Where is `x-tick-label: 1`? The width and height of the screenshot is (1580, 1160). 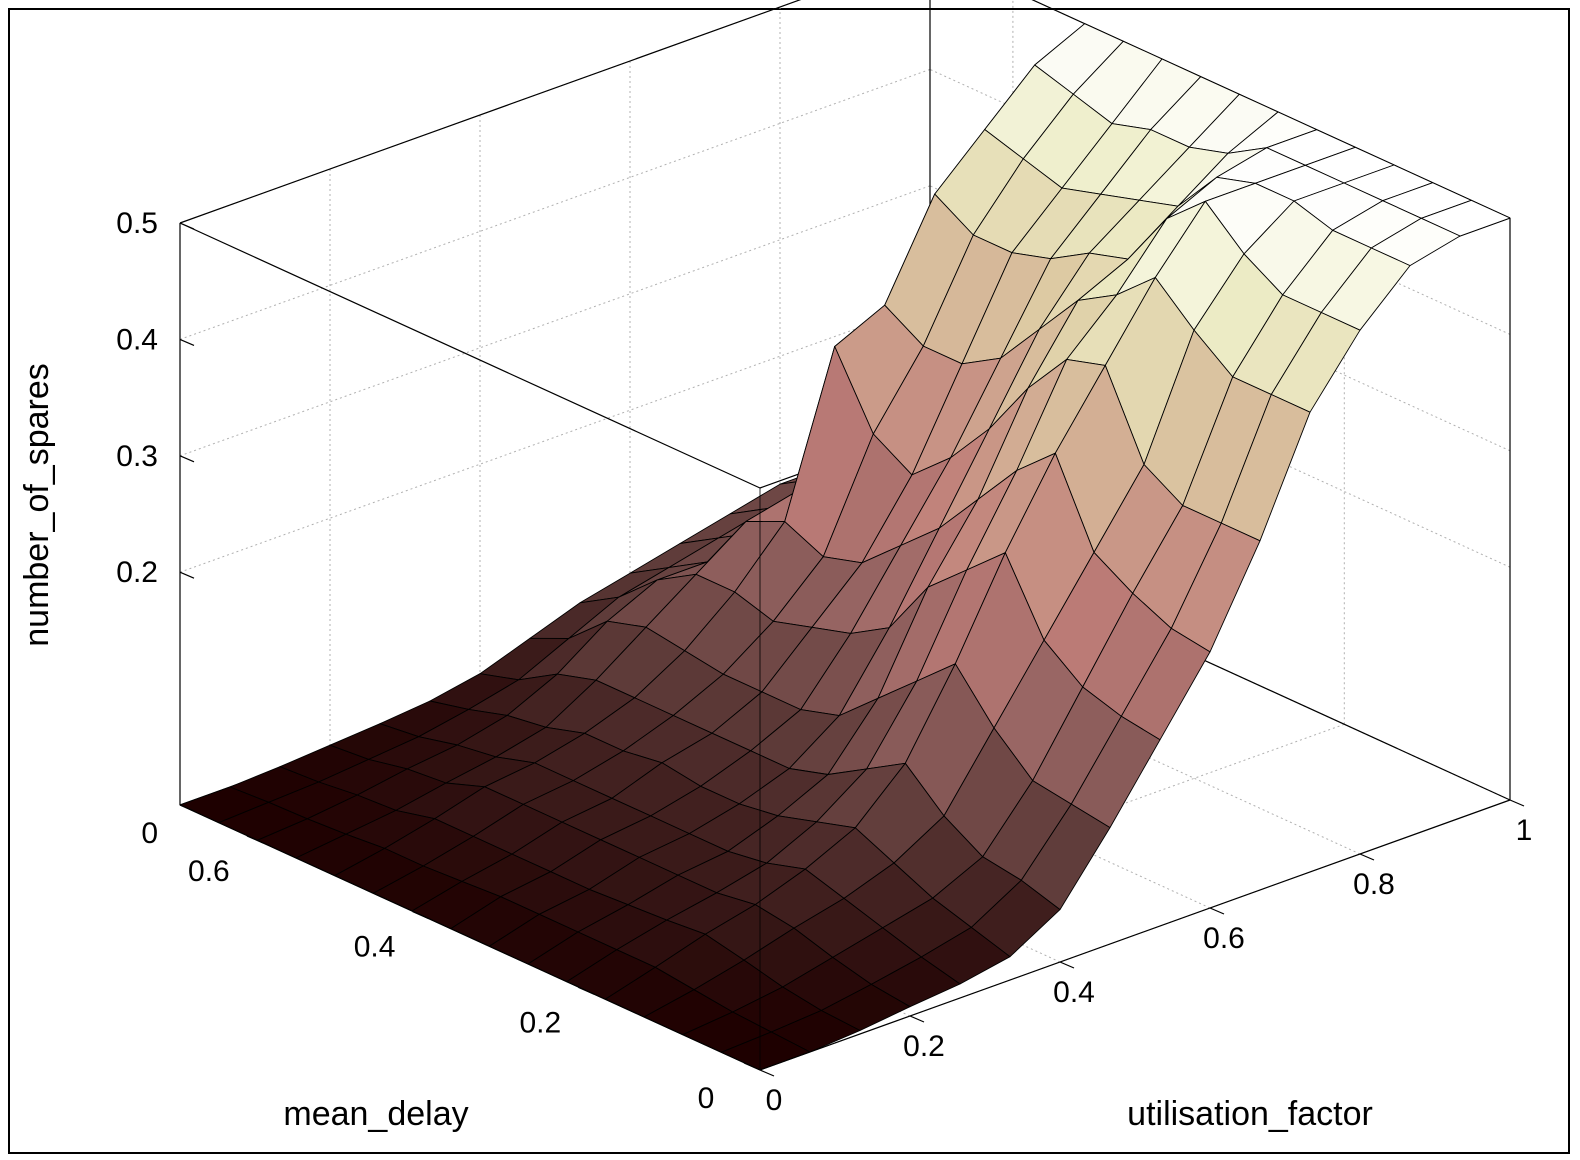 x-tick-label: 1 is located at coordinates (1524, 830).